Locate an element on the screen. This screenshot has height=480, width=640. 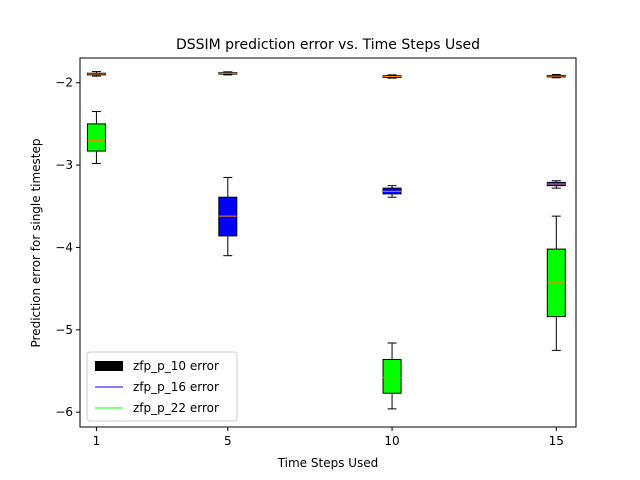
y-tick-label: −5 is located at coordinates (64, 330).